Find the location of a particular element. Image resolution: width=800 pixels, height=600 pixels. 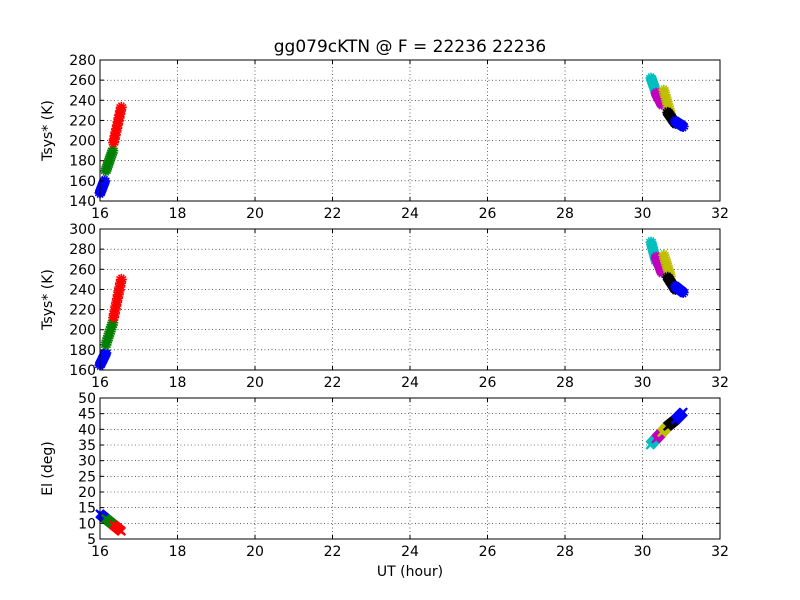

y-tick-label: 15 is located at coordinates (87, 509).